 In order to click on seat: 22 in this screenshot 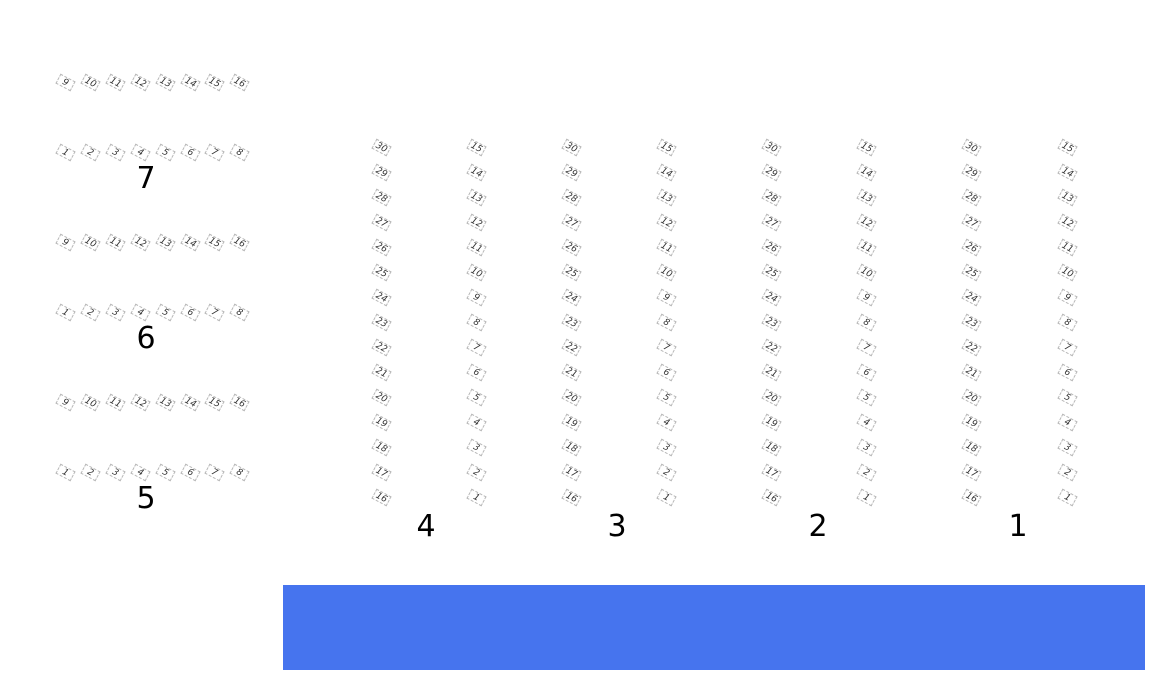, I will do `click(571, 347)`.